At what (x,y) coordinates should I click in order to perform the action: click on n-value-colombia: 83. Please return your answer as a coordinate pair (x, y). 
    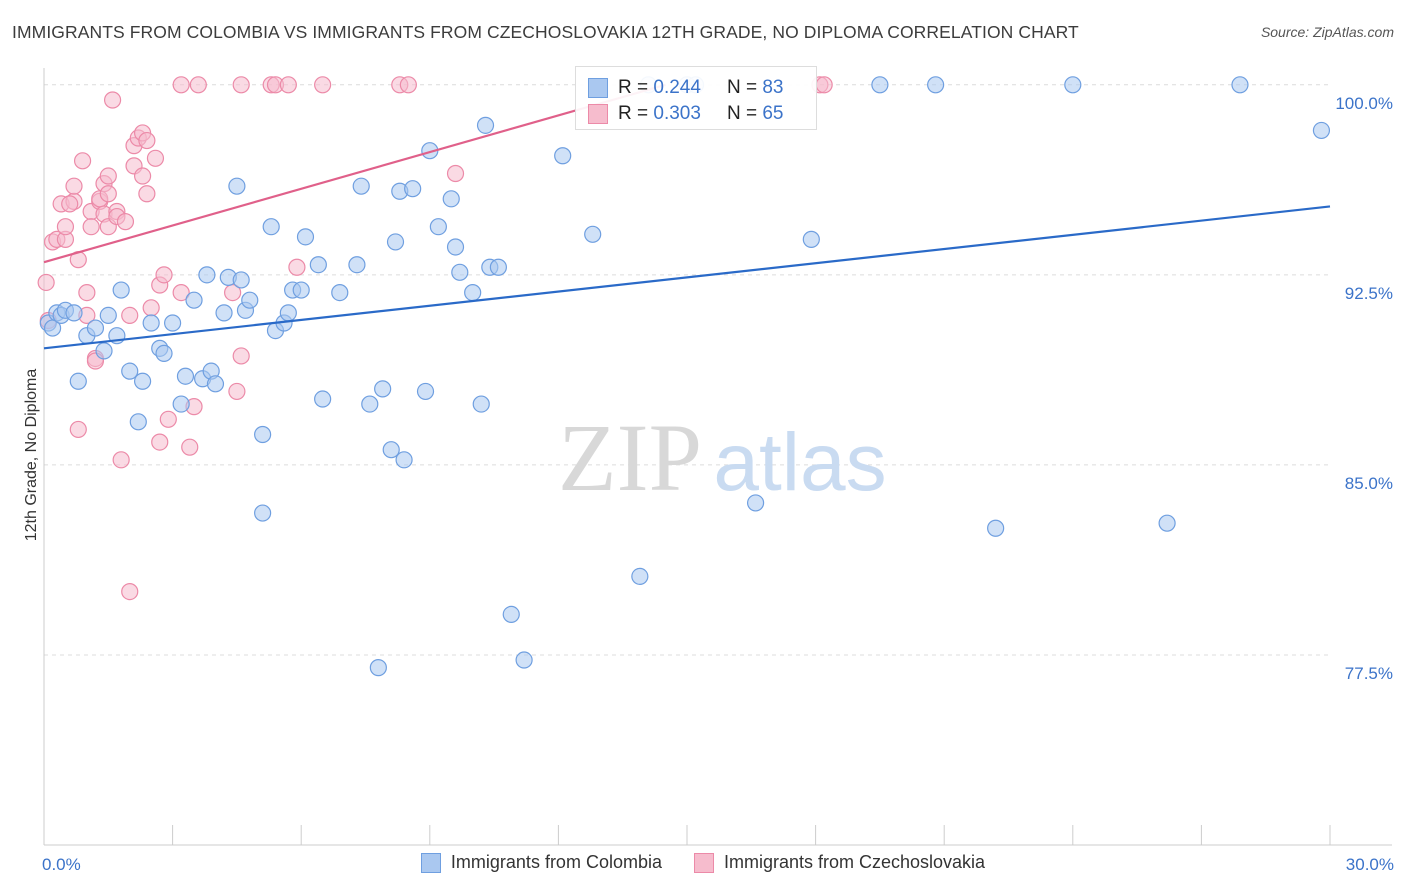
    Looking at the image, I should click on (773, 87).